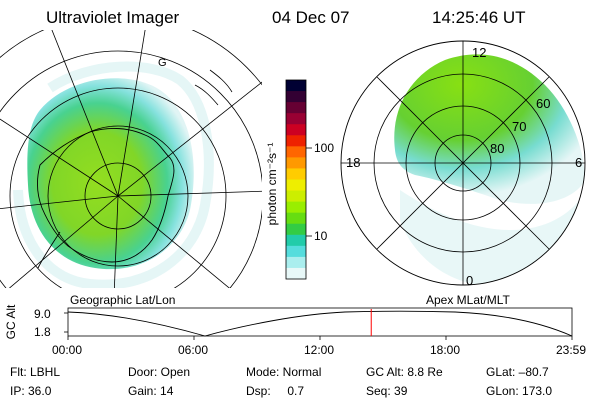 This screenshot has height=400, width=600. What do you see at coordinates (319, 350) in the screenshot?
I see `time-tick-1200: 12:00` at bounding box center [319, 350].